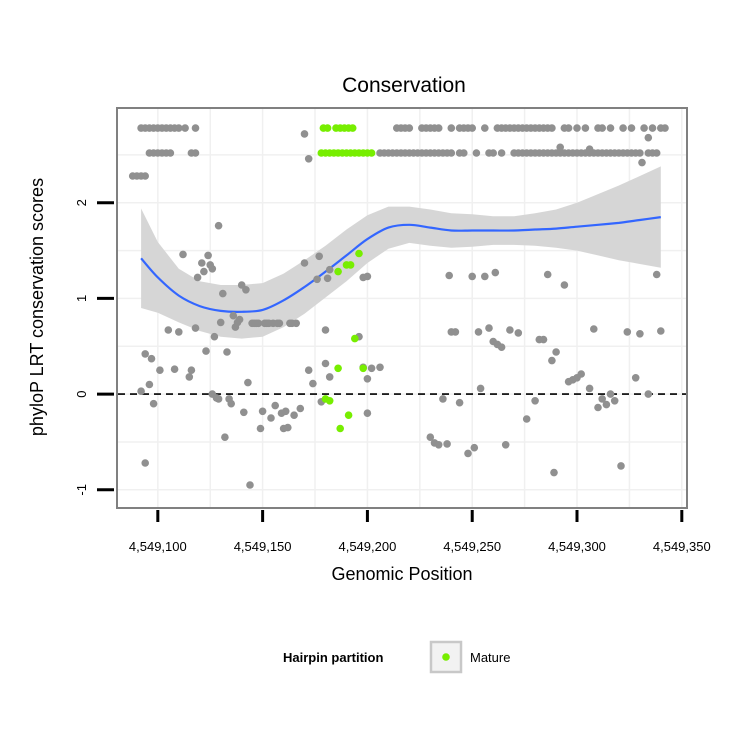 This screenshot has width=750, height=750. I want to click on x-tick-label: 4,549,350, so click(682, 546).